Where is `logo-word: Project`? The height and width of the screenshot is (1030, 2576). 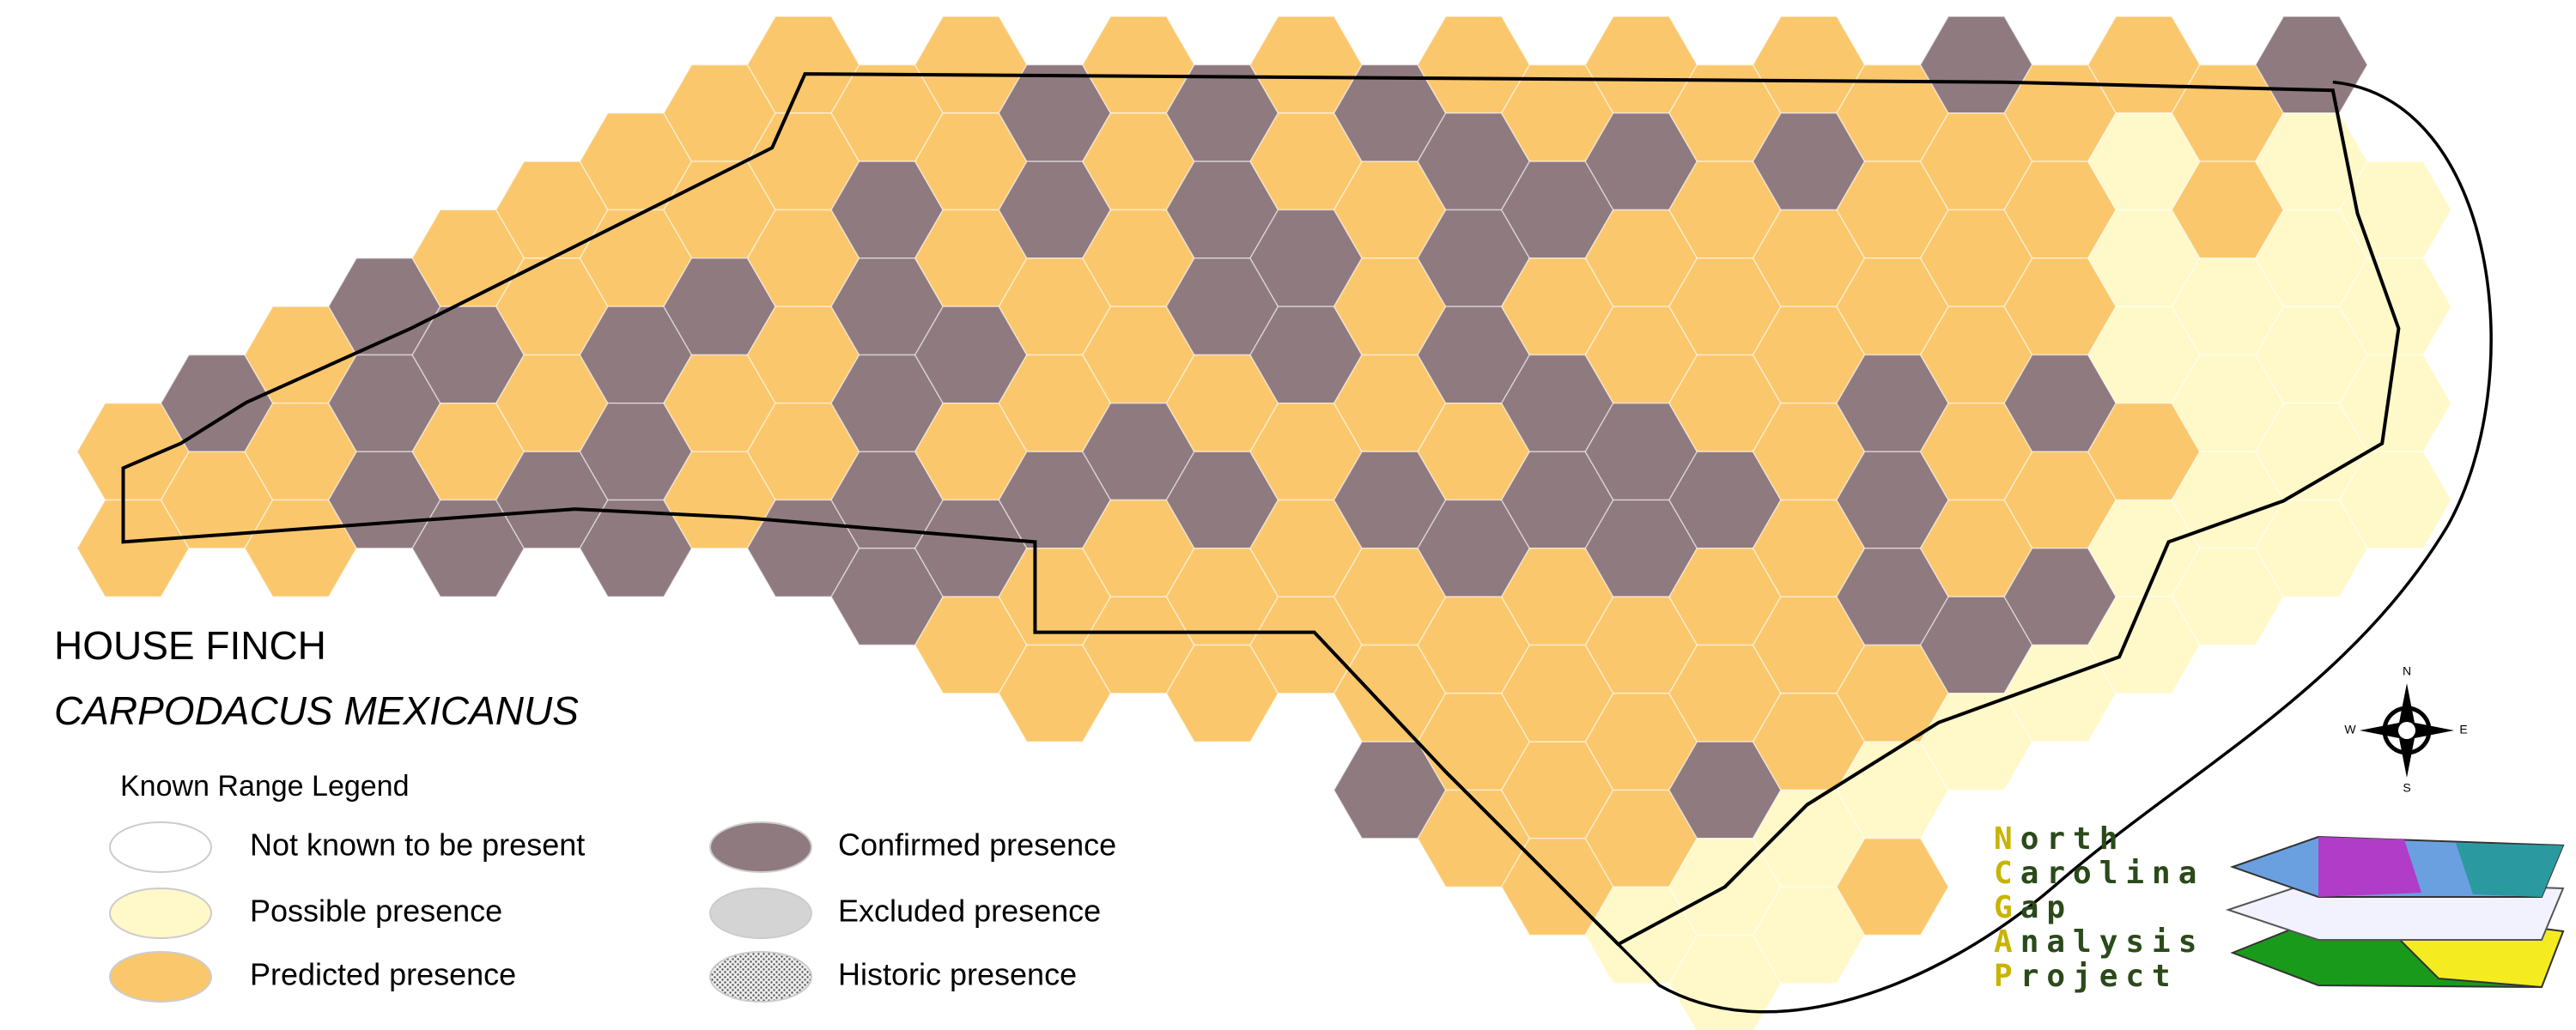
logo-word: Project is located at coordinates (2086, 976).